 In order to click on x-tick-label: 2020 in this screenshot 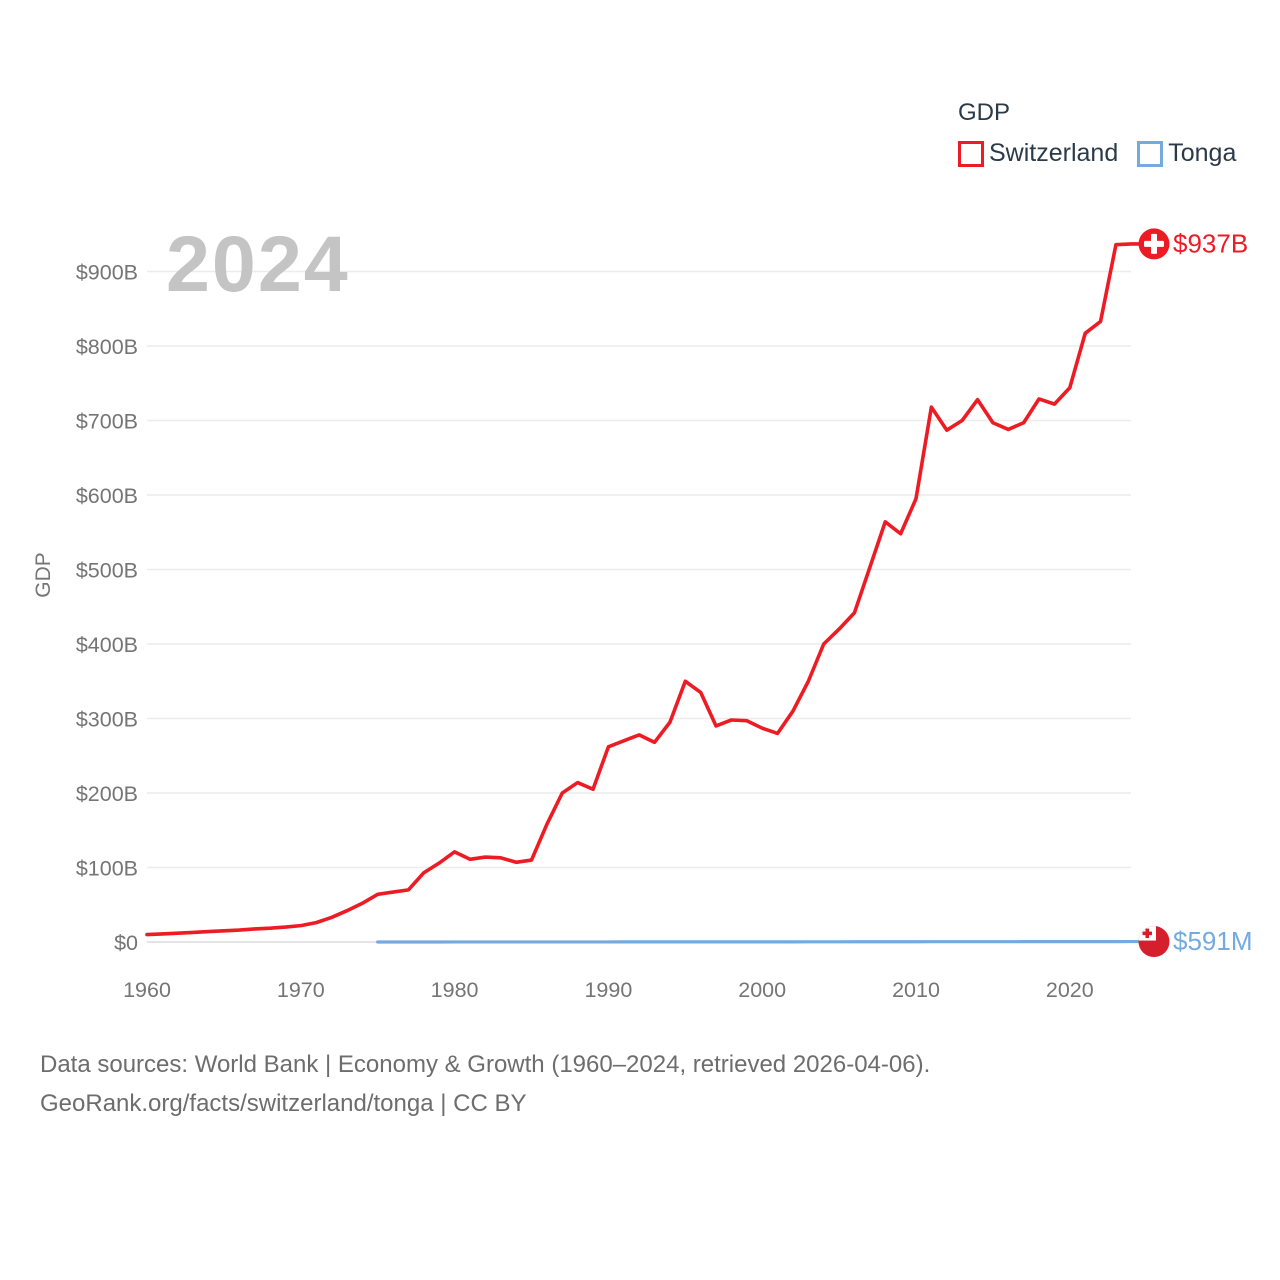, I will do `click(1070, 990)`.